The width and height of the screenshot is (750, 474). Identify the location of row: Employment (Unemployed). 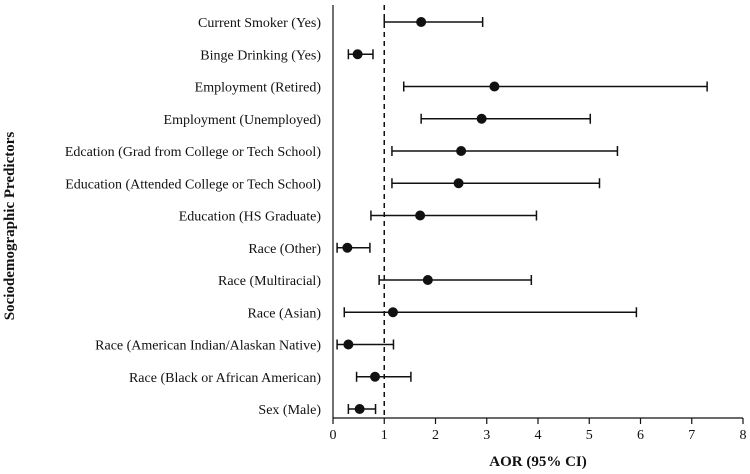
(378, 120).